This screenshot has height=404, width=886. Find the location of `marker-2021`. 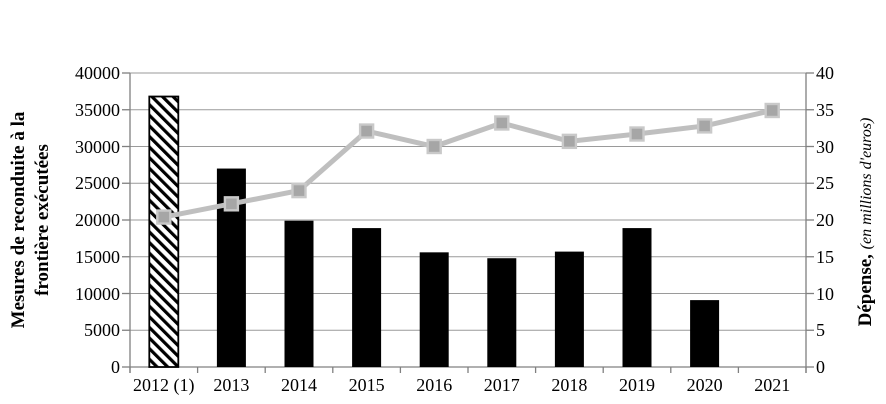

marker-2021 is located at coordinates (772, 110).